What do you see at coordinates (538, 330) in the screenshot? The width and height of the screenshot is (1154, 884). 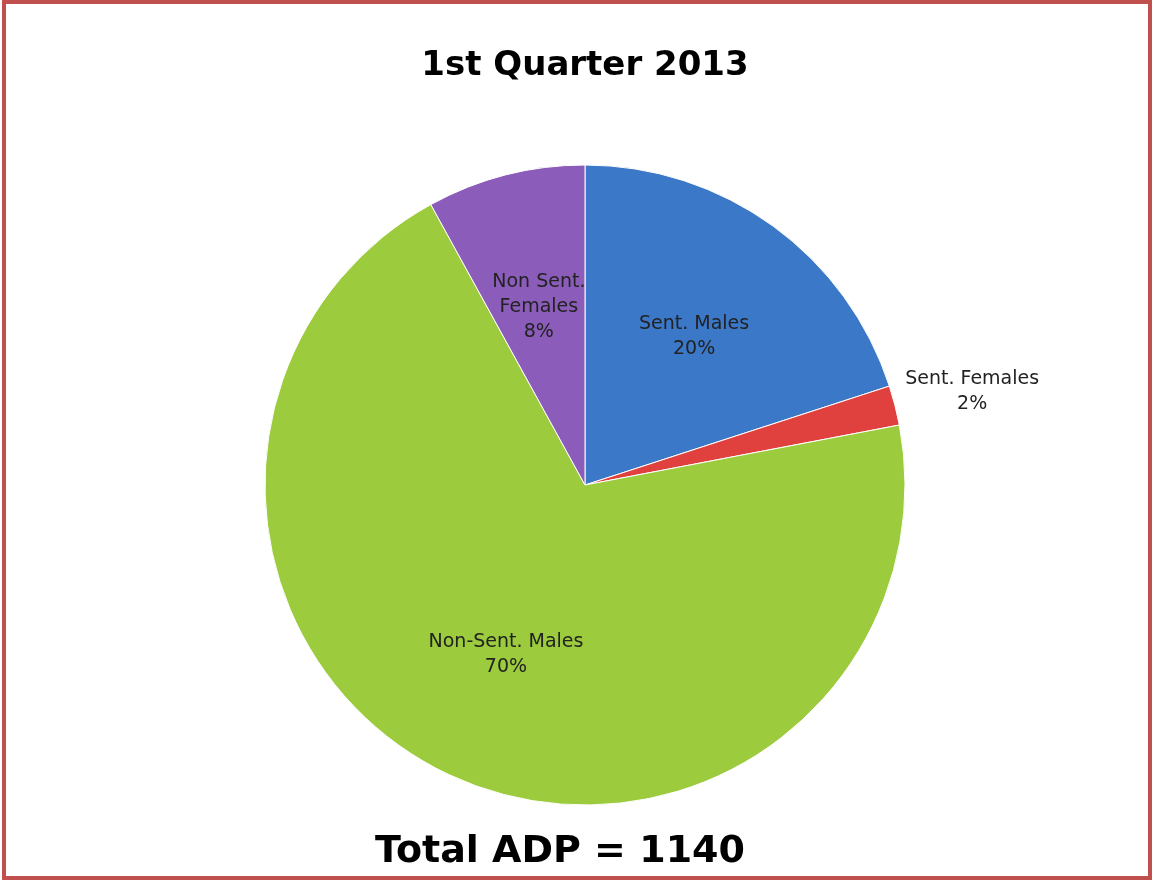 I see `data-label: 8%` at bounding box center [538, 330].